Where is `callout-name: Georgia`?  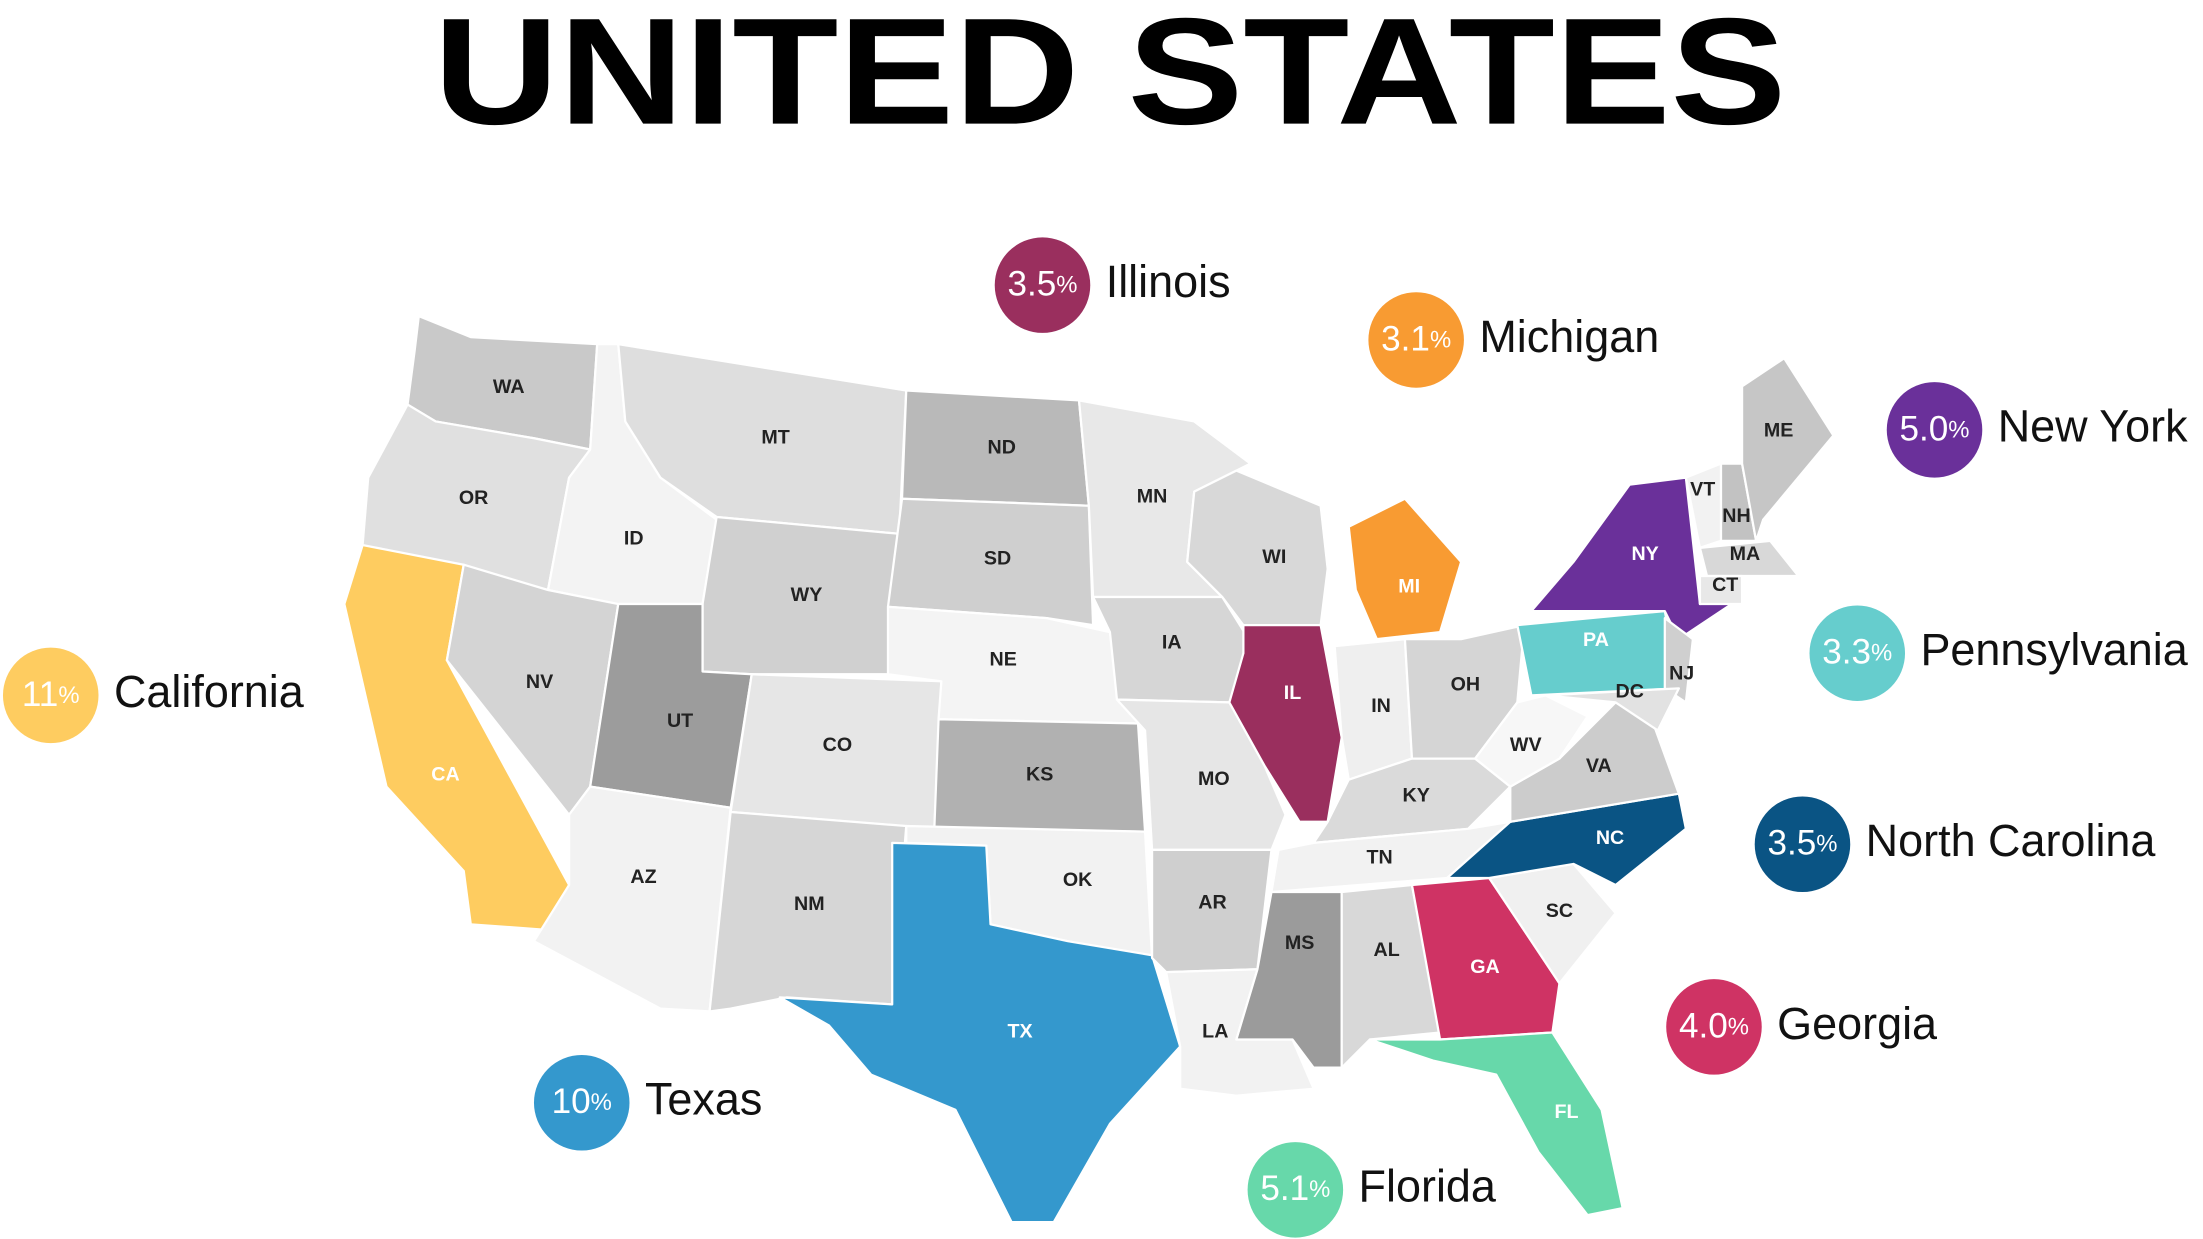
callout-name: Georgia is located at coordinates (1857, 1023).